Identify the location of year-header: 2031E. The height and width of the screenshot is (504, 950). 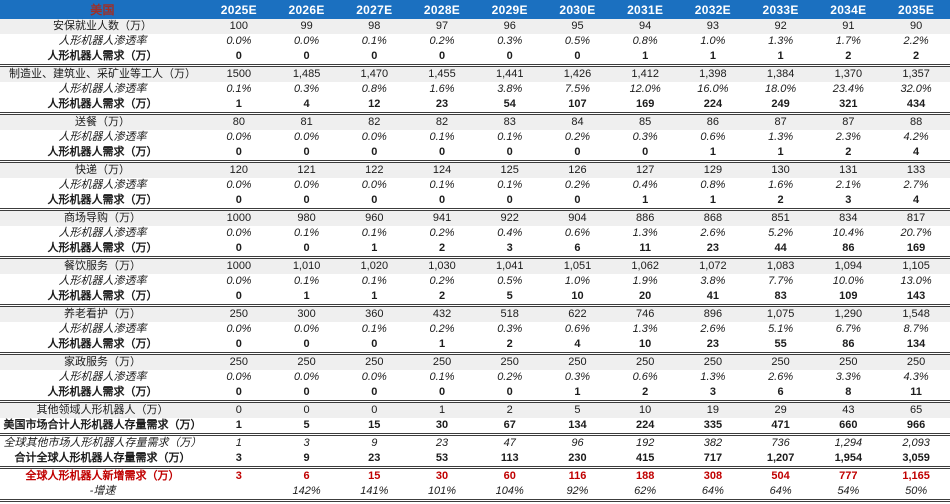
(645, 9).